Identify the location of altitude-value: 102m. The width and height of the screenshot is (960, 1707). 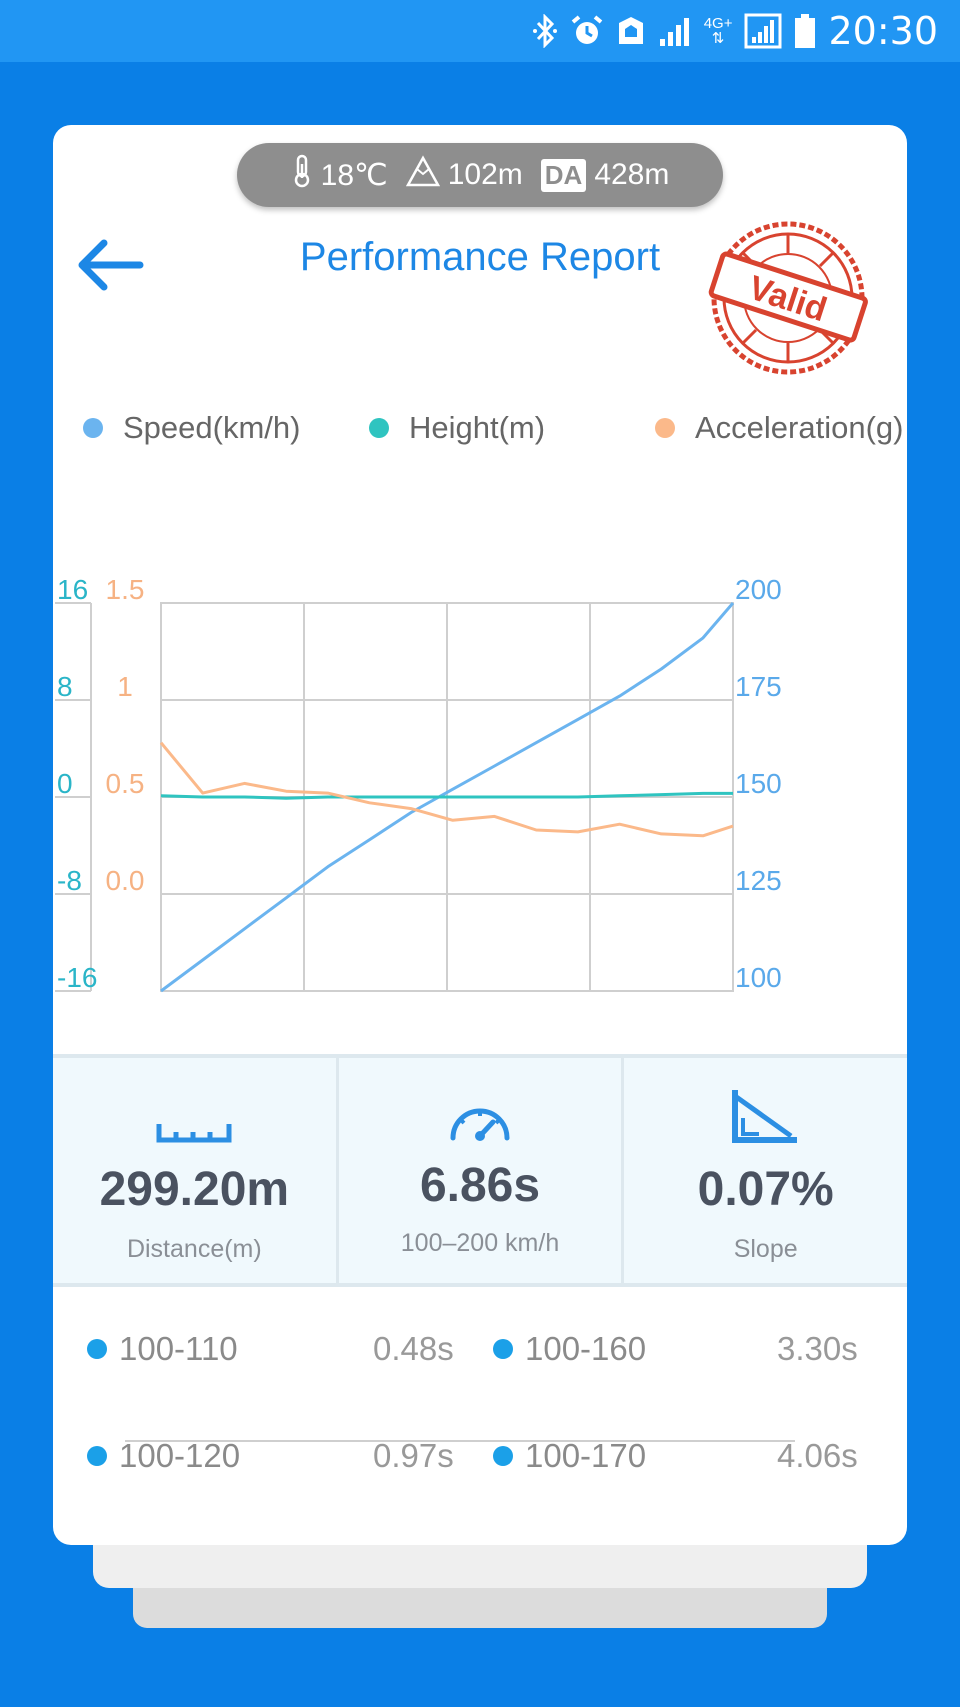
(485, 174).